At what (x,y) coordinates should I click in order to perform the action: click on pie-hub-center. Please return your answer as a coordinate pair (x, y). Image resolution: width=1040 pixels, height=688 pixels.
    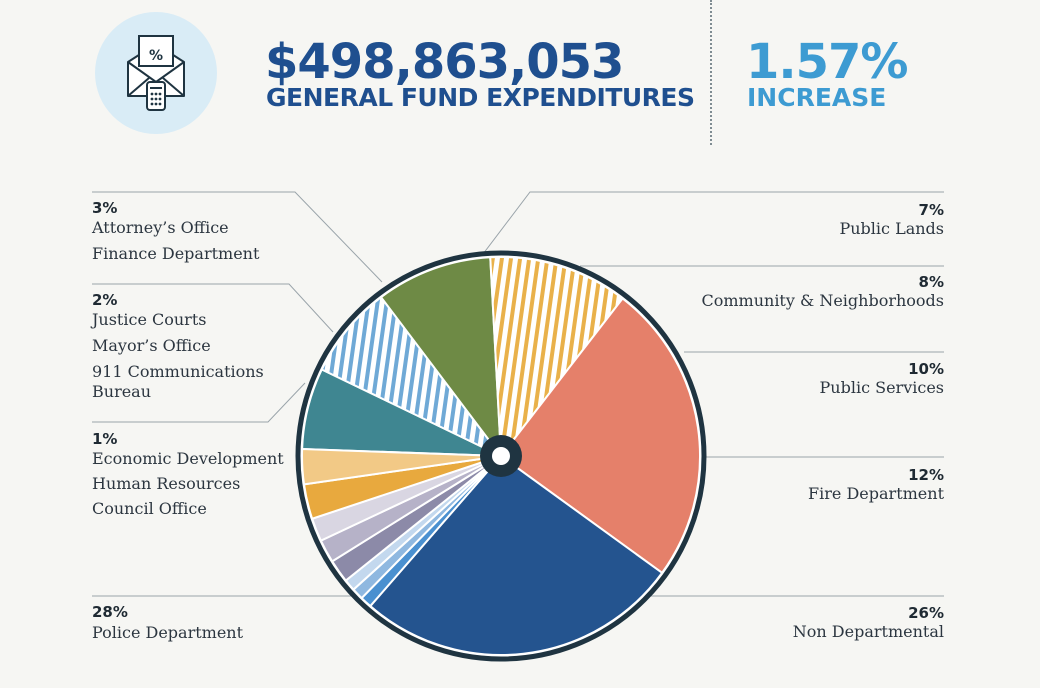
    Looking at the image, I should click on (501, 456).